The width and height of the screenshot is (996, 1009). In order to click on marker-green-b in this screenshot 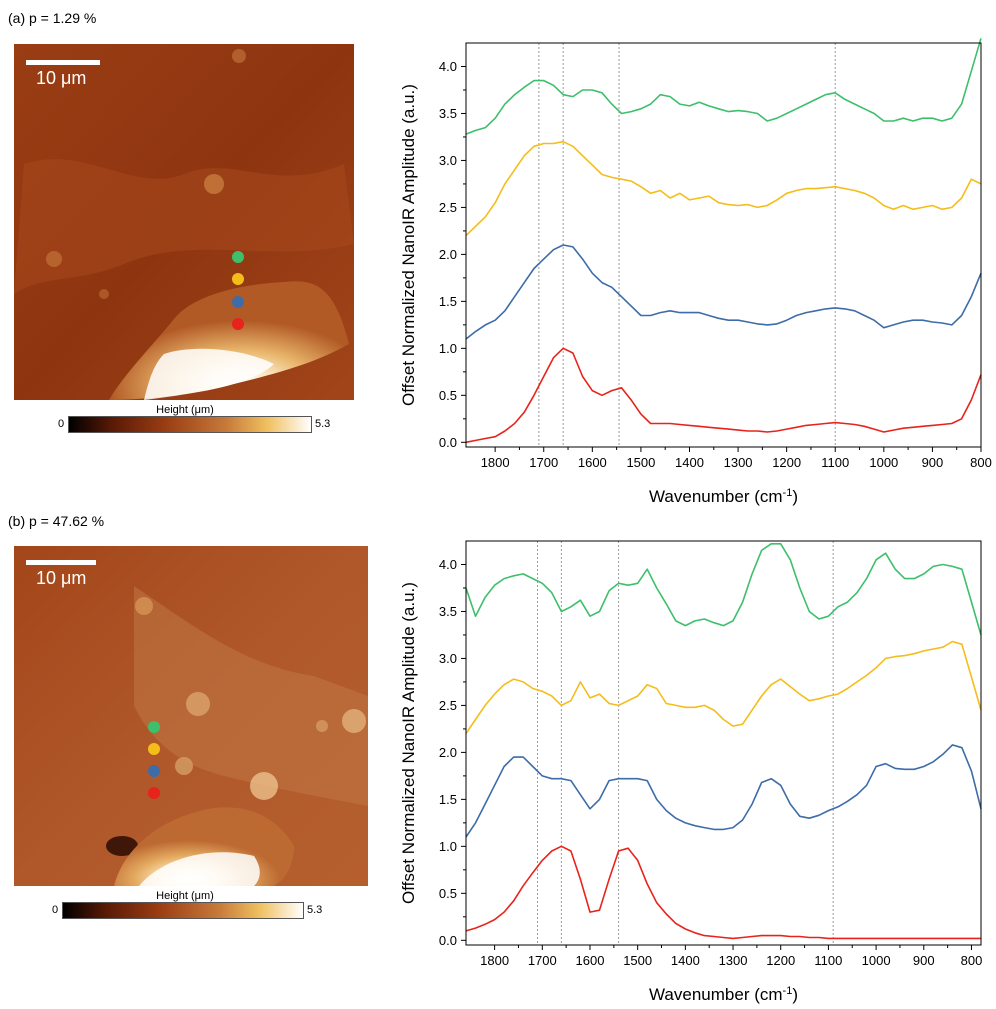, I will do `click(154, 727)`.